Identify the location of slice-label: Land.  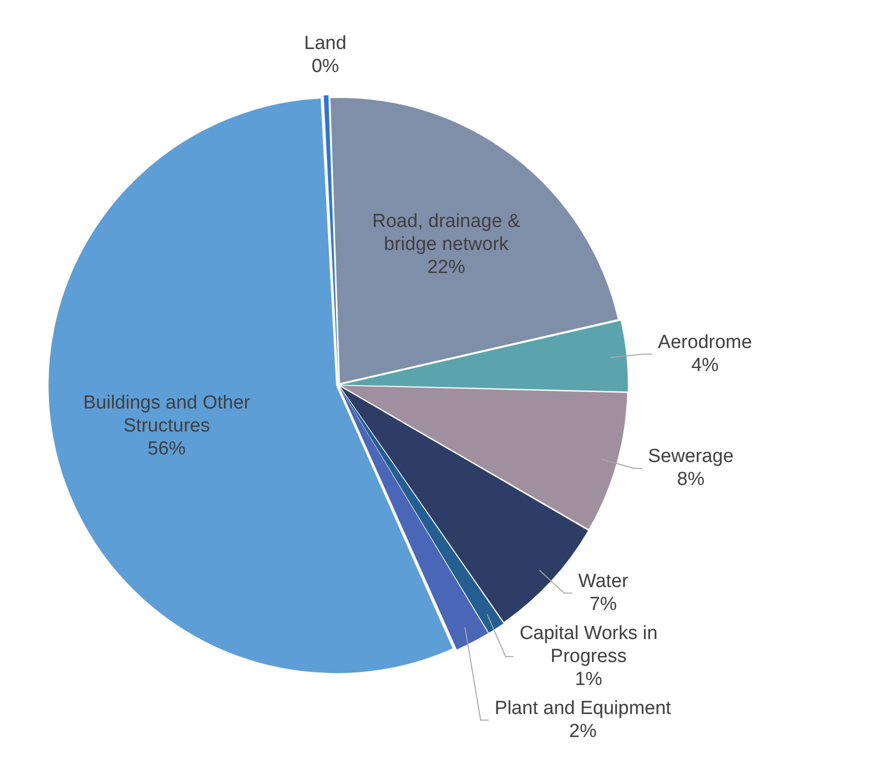
(325, 43).